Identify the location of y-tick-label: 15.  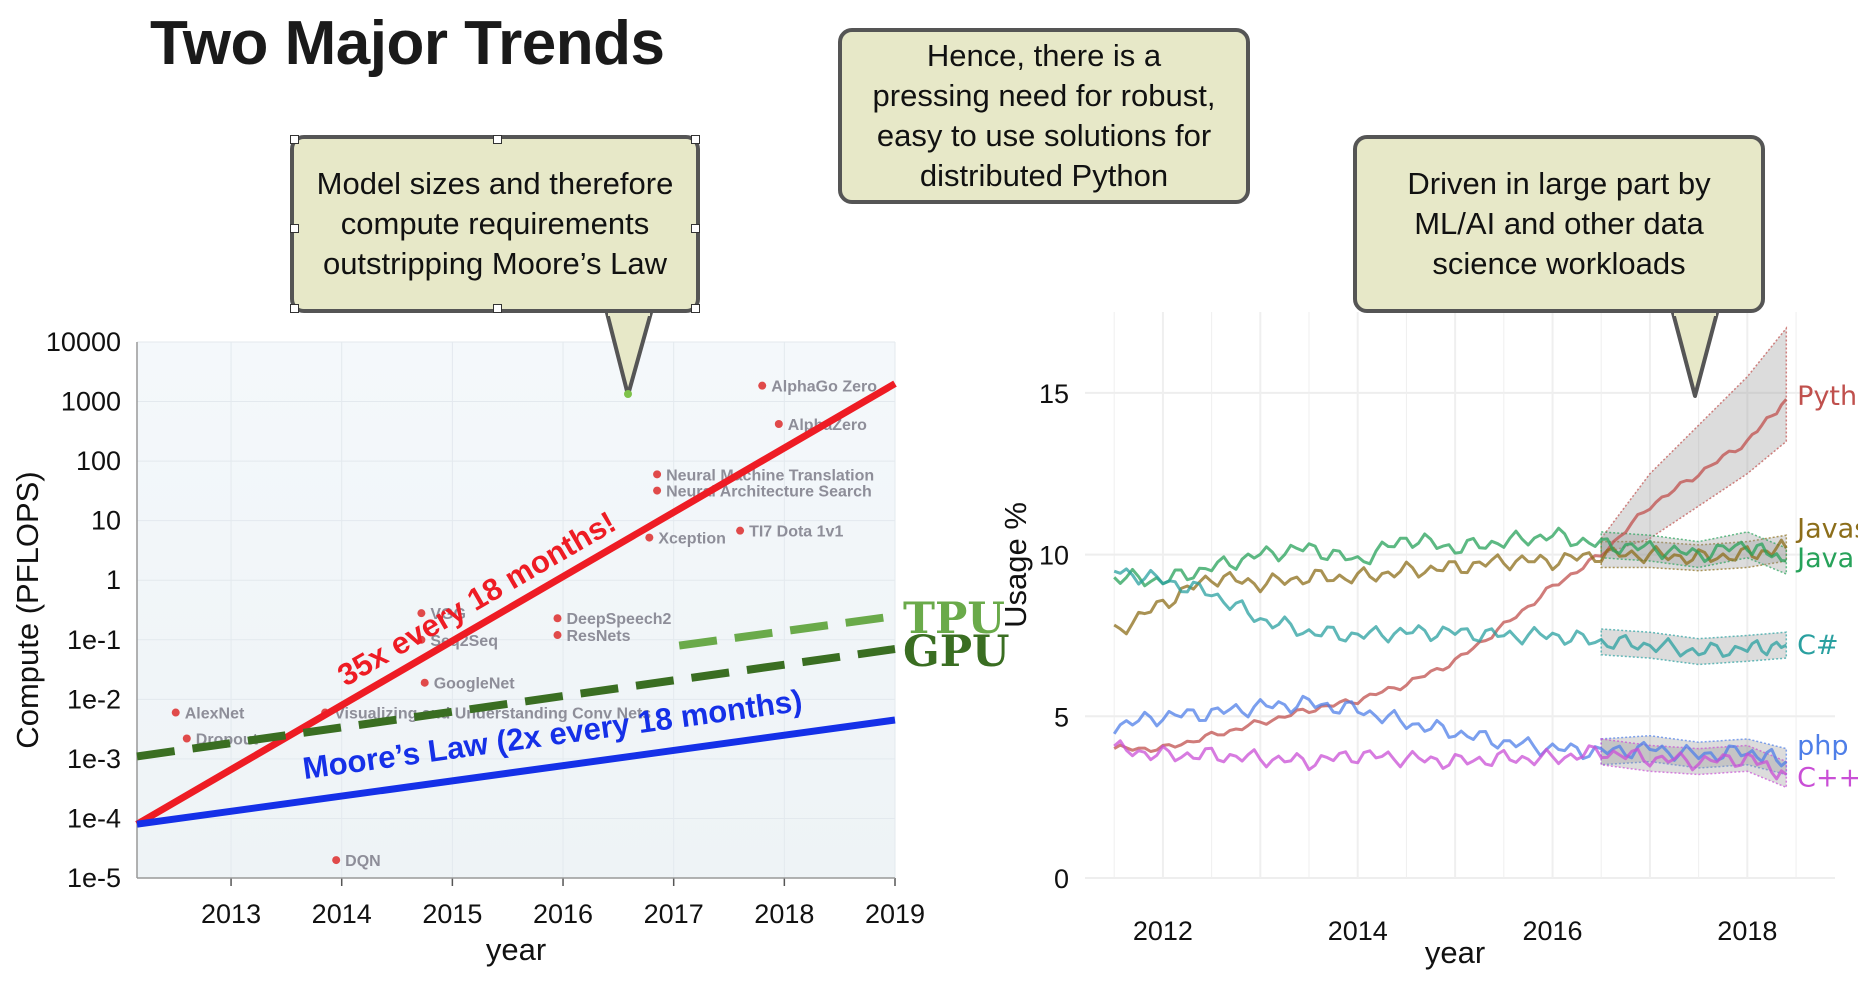
(1054, 394).